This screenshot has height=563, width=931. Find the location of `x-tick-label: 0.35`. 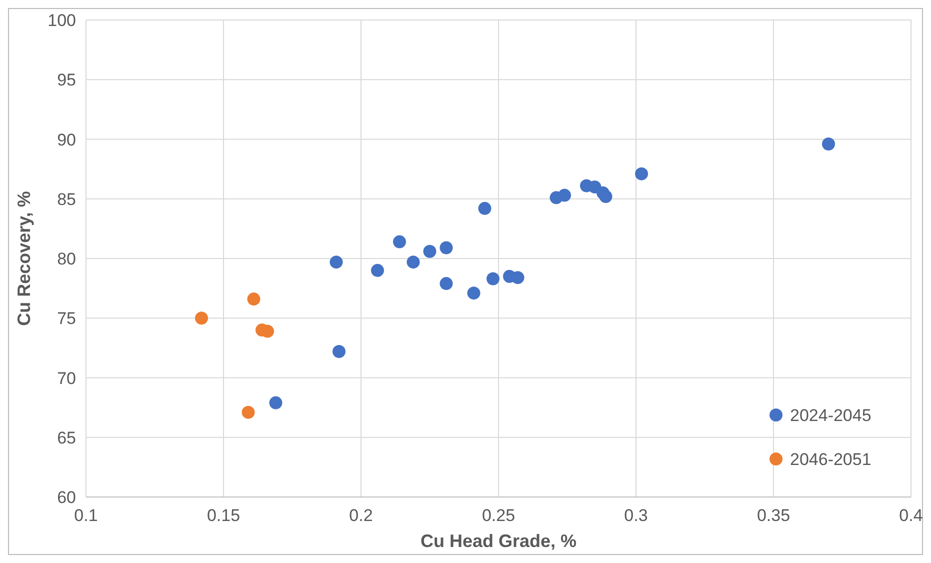

x-tick-label: 0.35 is located at coordinates (773, 515).